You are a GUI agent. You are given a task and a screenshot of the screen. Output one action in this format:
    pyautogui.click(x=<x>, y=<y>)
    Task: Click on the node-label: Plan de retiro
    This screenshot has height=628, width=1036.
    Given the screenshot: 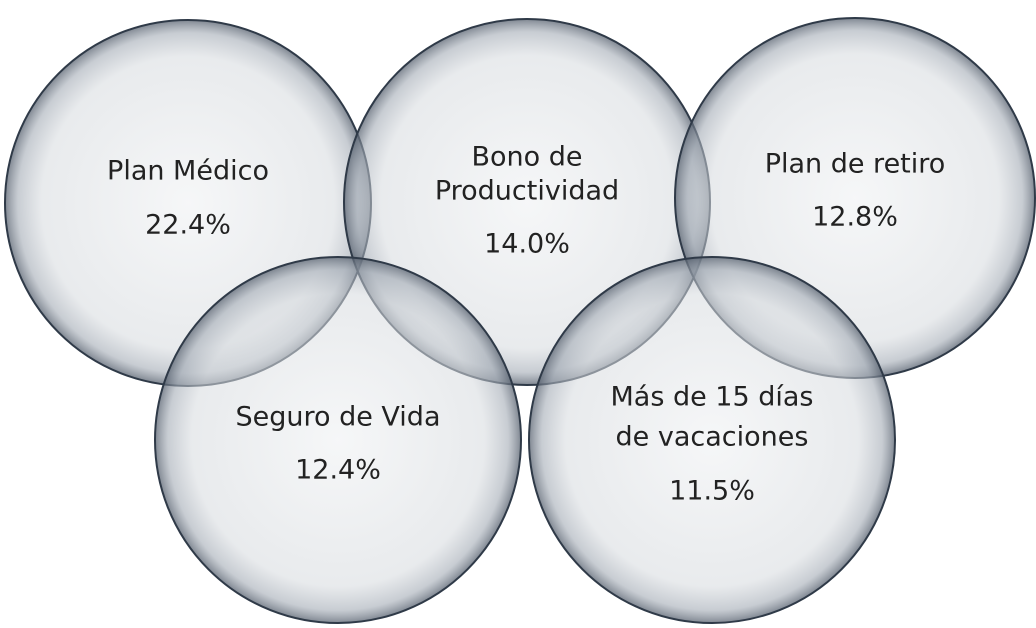 What is the action you would take?
    pyautogui.click(x=855, y=164)
    